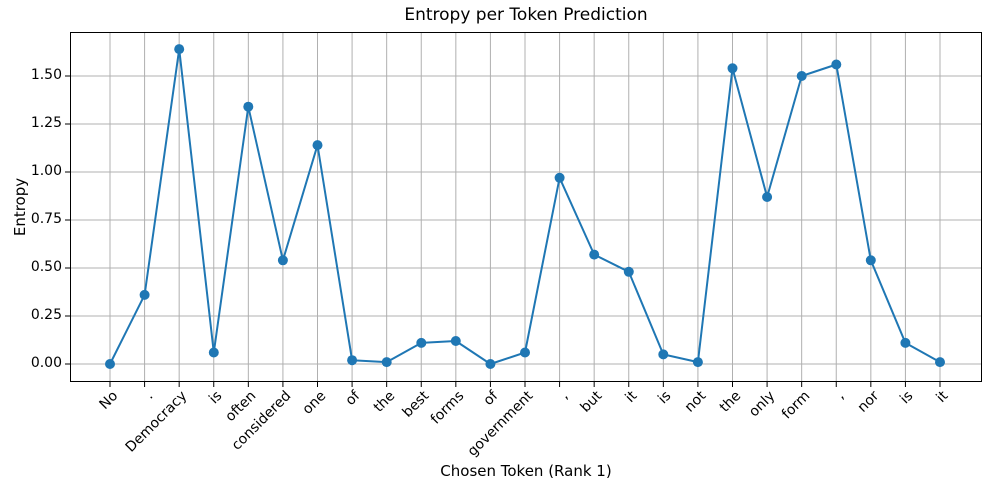 The image size is (989, 490). Describe the element at coordinates (526, 471) in the screenshot. I see `x-axis-label: Chosen Token (Rank 1)` at that location.